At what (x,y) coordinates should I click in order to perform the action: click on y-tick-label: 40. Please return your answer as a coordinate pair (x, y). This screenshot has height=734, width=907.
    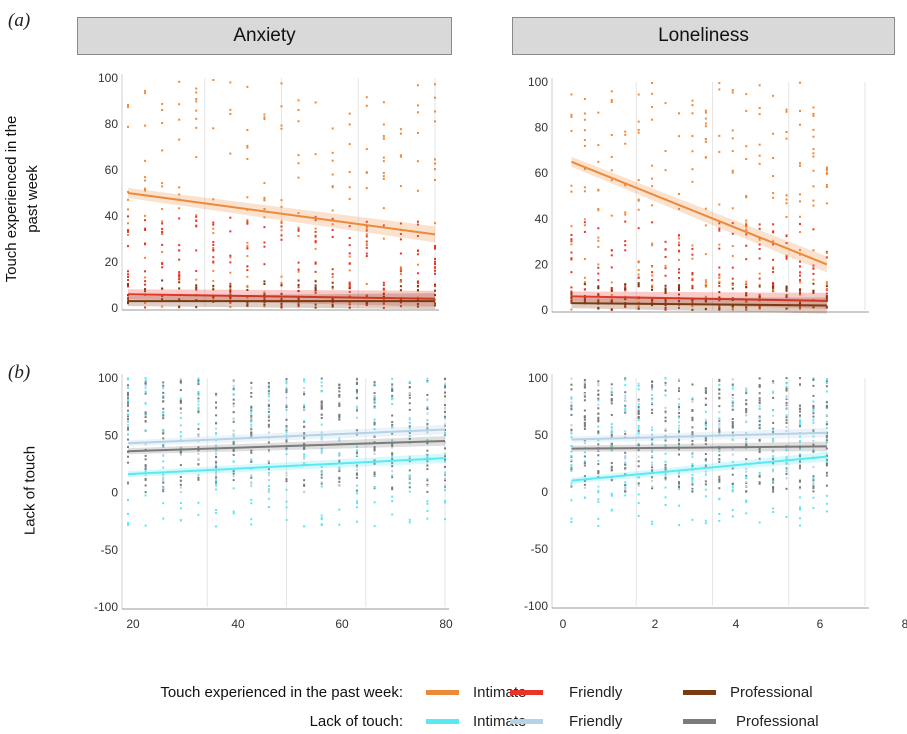
    Looking at the image, I should click on (112, 216).